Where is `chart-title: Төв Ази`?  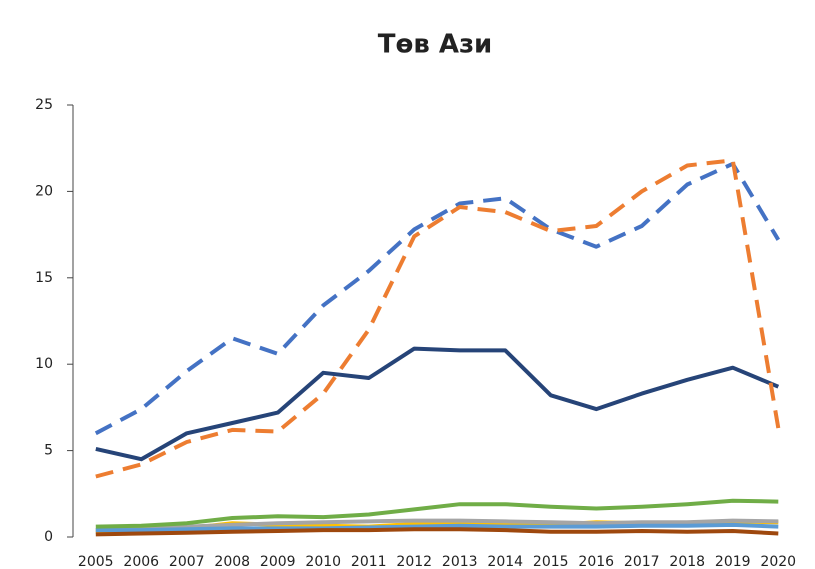 chart-title: Төв Ази is located at coordinates (435, 45).